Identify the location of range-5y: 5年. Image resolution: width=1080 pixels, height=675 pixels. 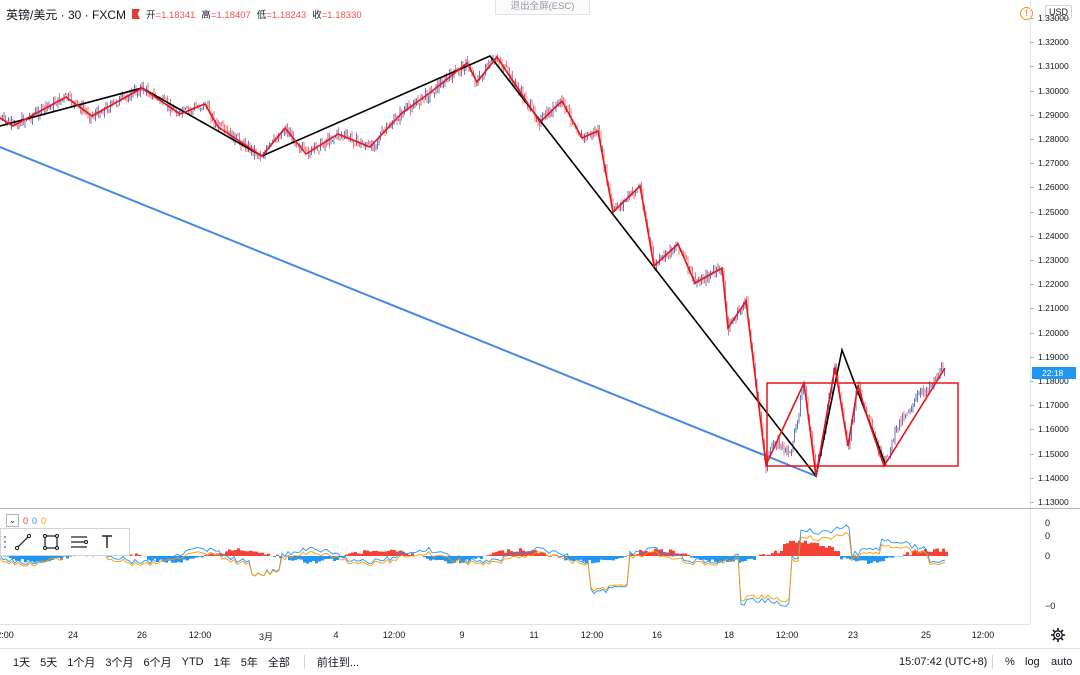
(249, 663).